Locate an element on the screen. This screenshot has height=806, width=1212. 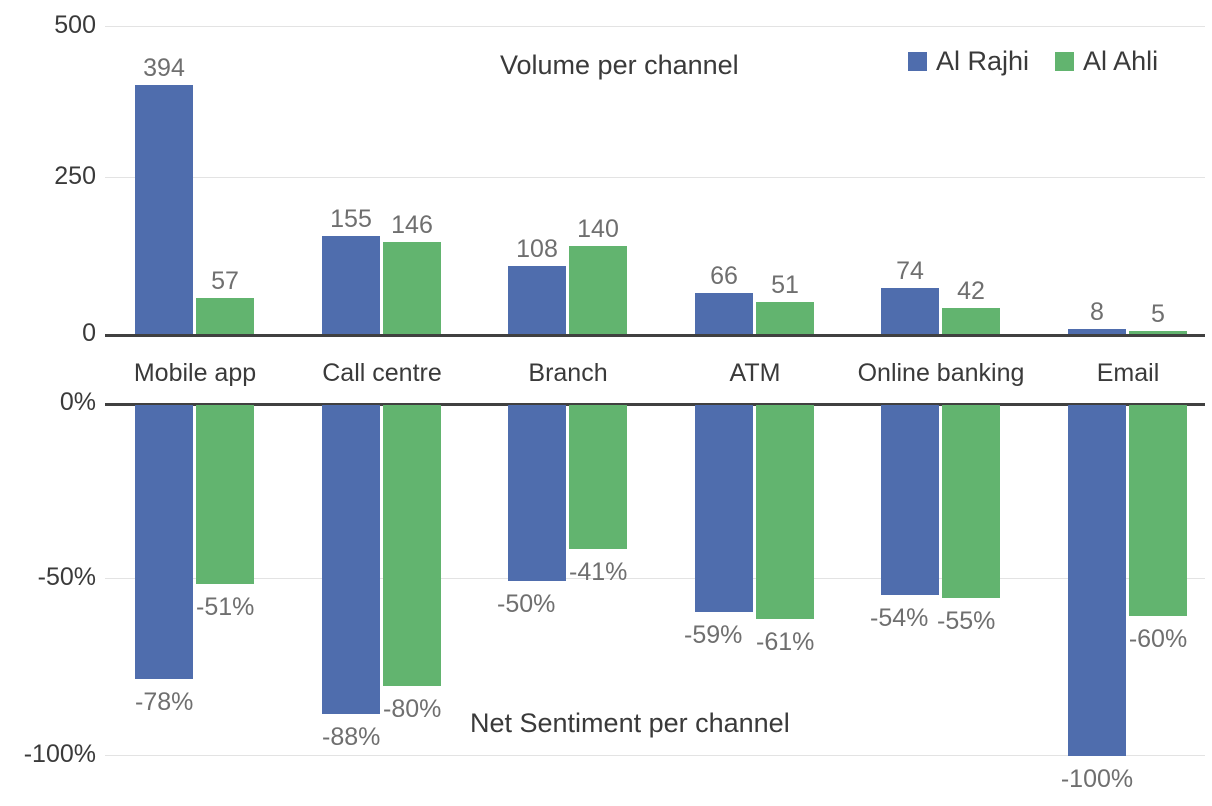
label-sentiment-rajhi-atm: -59% is located at coordinates (713, 635).